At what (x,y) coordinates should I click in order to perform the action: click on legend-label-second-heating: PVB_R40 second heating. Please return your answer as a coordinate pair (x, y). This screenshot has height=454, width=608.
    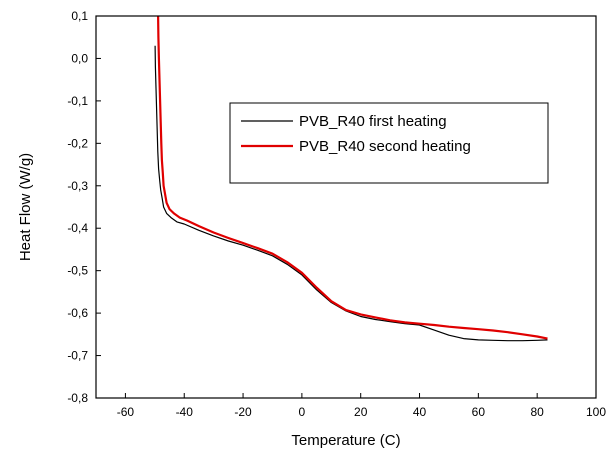
    Looking at the image, I should click on (385, 146).